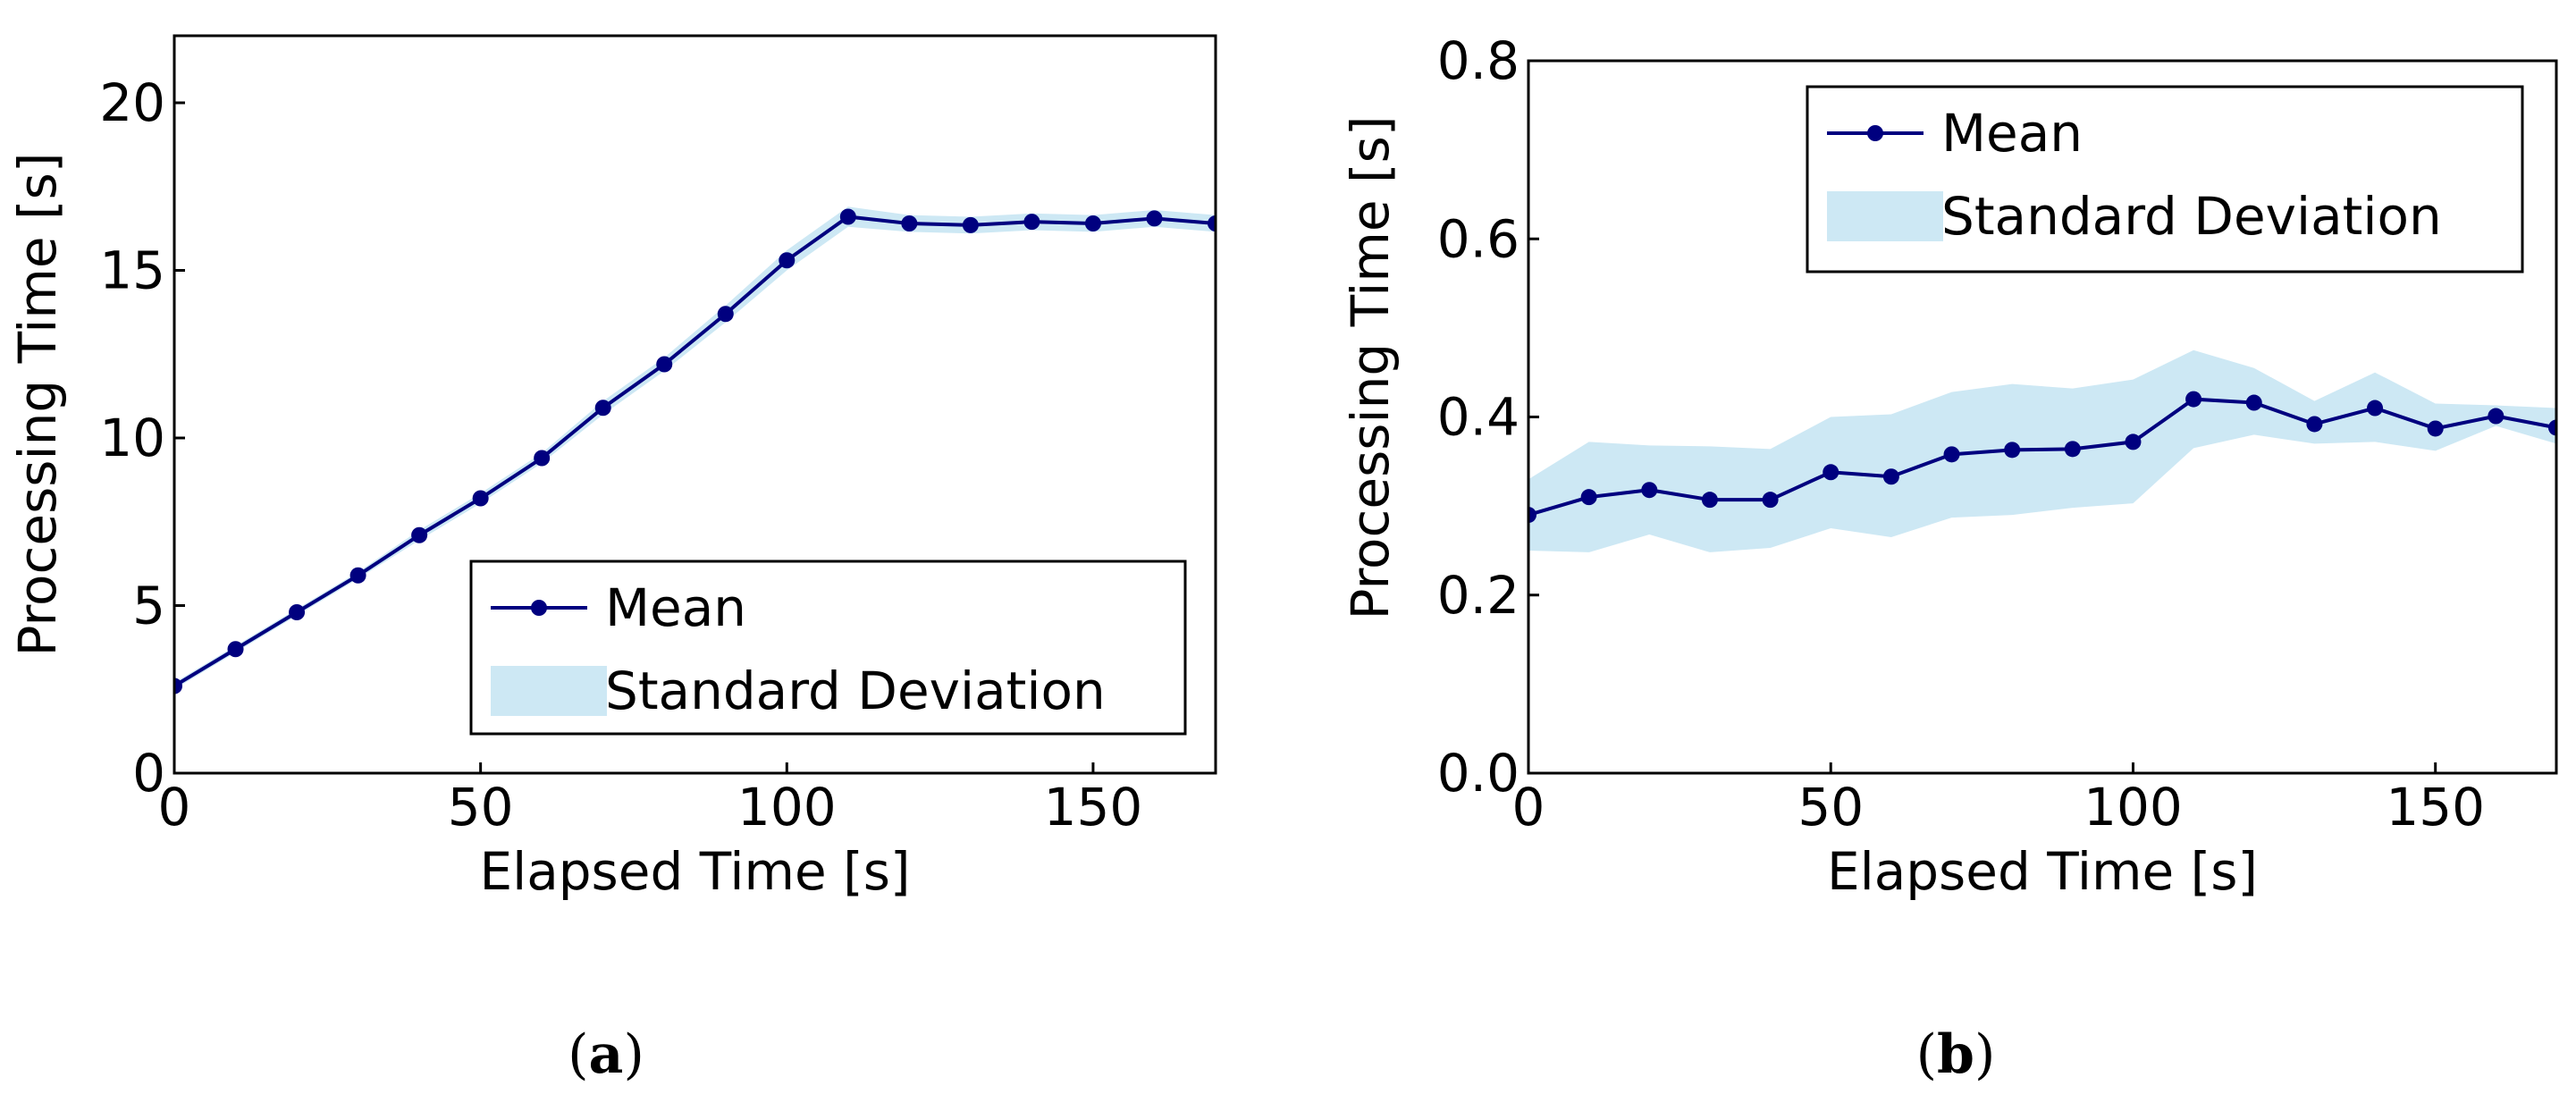  I want to click on plot-area, so click(2042, 450).